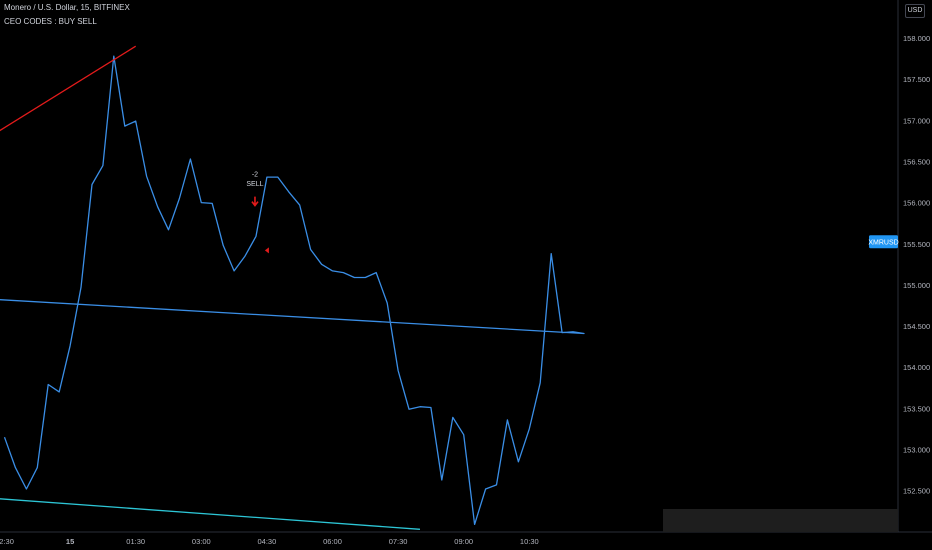  Describe the element at coordinates (916, 203) in the screenshot. I see `y-tick-label: 156.000` at that location.